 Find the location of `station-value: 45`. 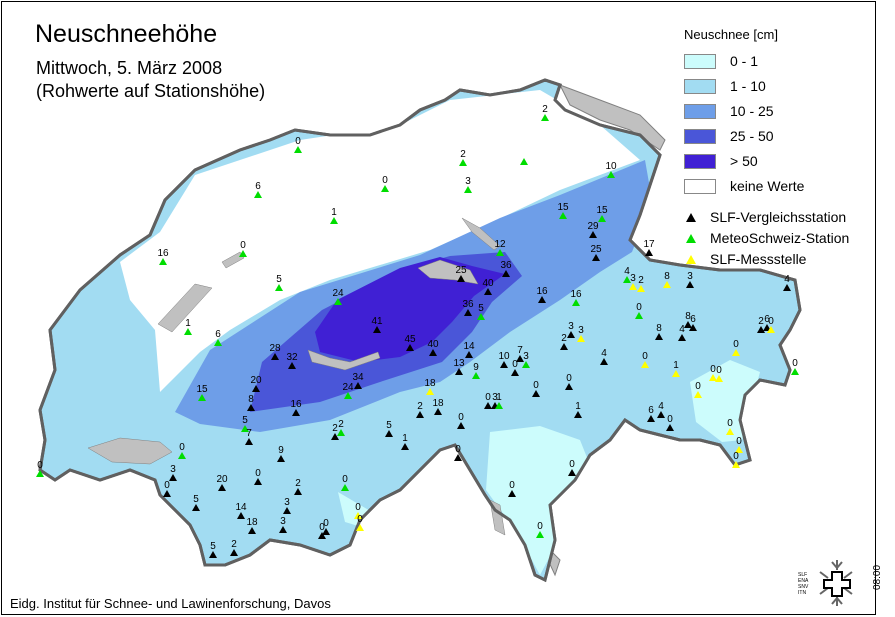

station-value: 45 is located at coordinates (410, 339).